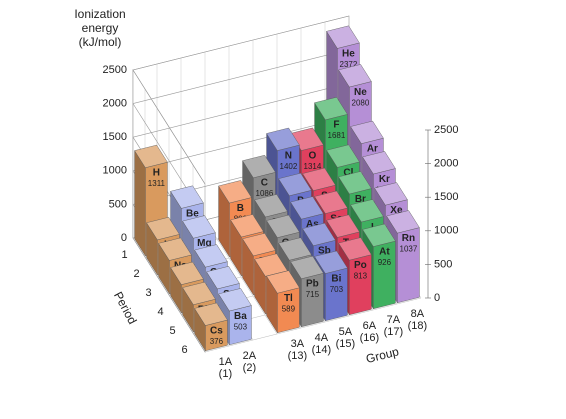  What do you see at coordinates (156, 173) in the screenshot?
I see `element-symbol: H` at bounding box center [156, 173].